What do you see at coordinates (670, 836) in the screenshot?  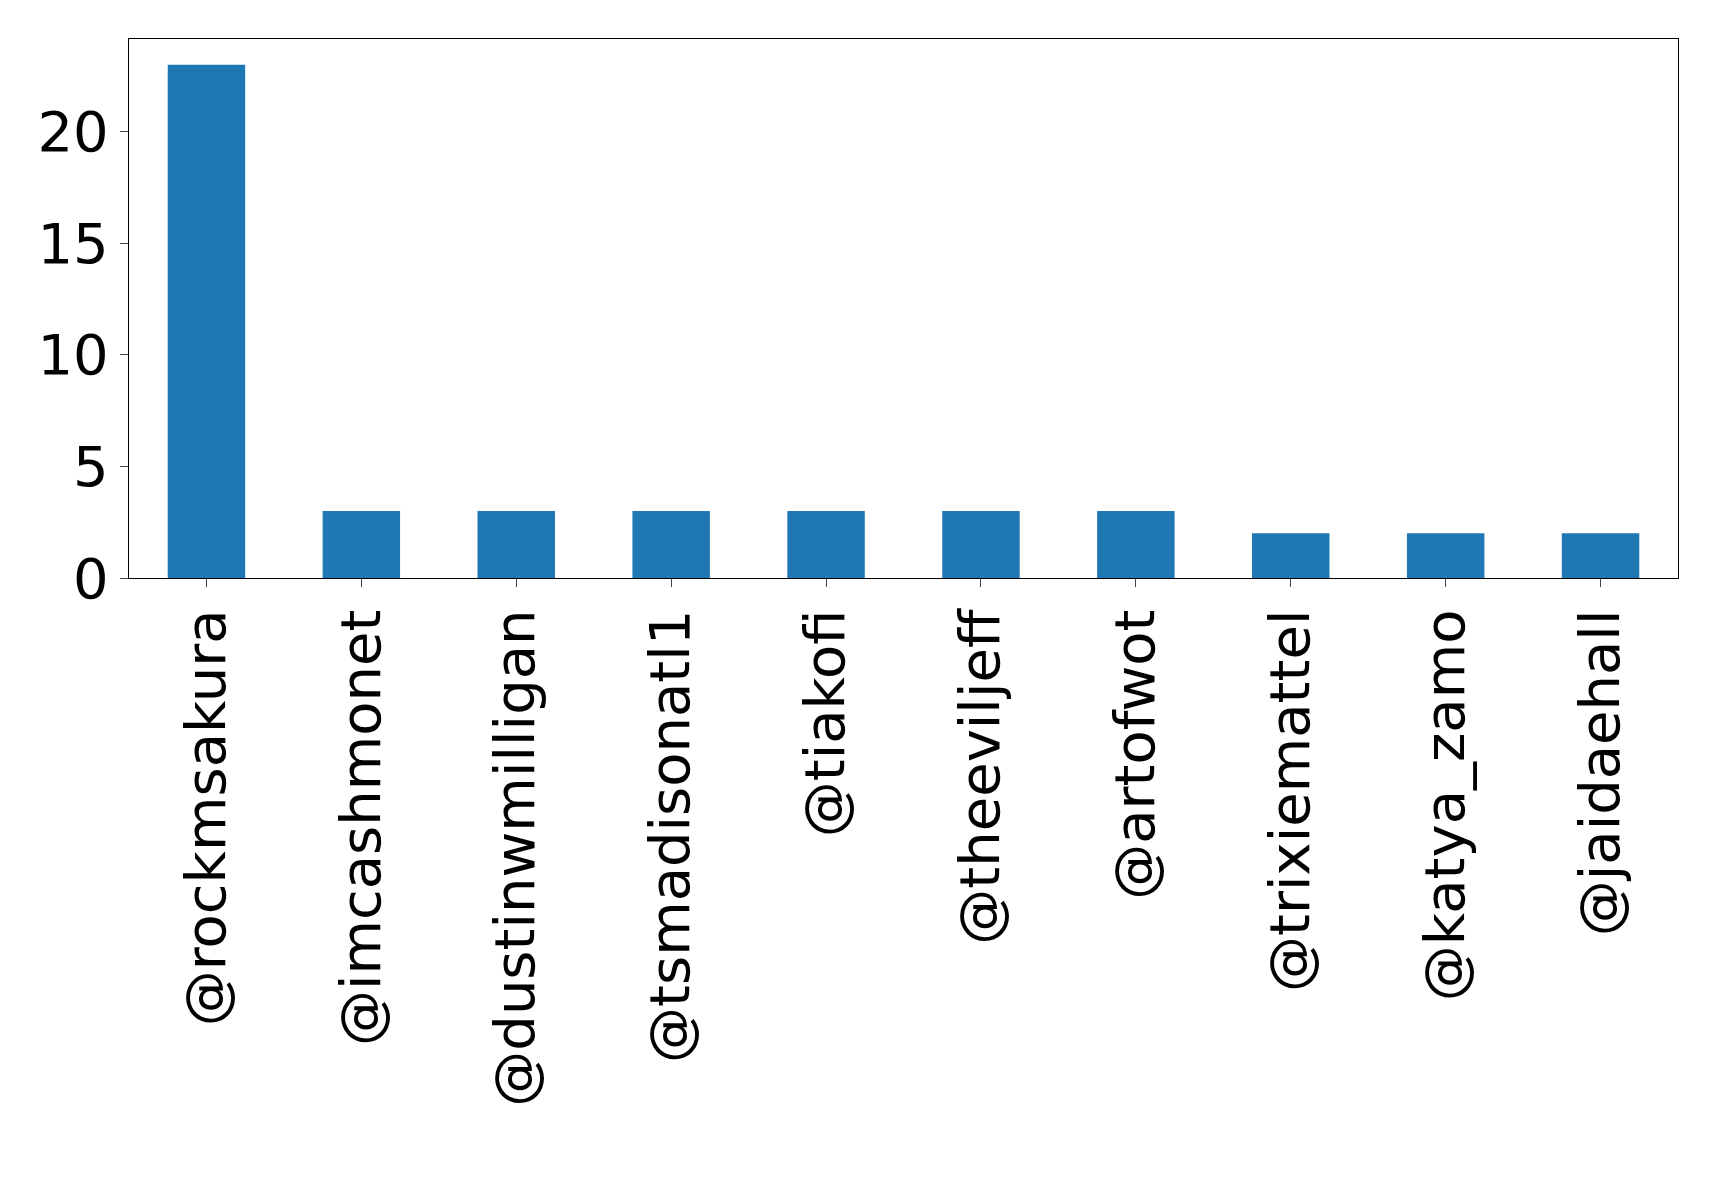 I see `x-tick-label: @tsmadisonatl1` at bounding box center [670, 836].